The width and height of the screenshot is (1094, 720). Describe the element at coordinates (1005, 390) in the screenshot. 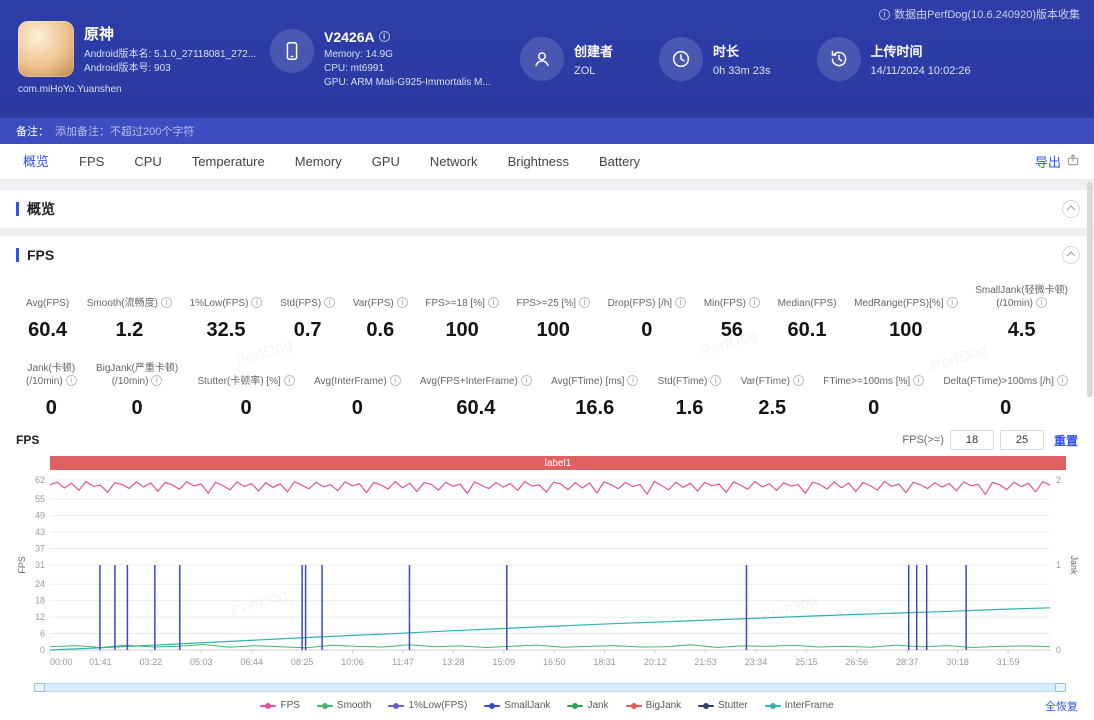

I see `metric-delta-ftime: Delta(FTime)>100ms [/h] i 0` at that location.